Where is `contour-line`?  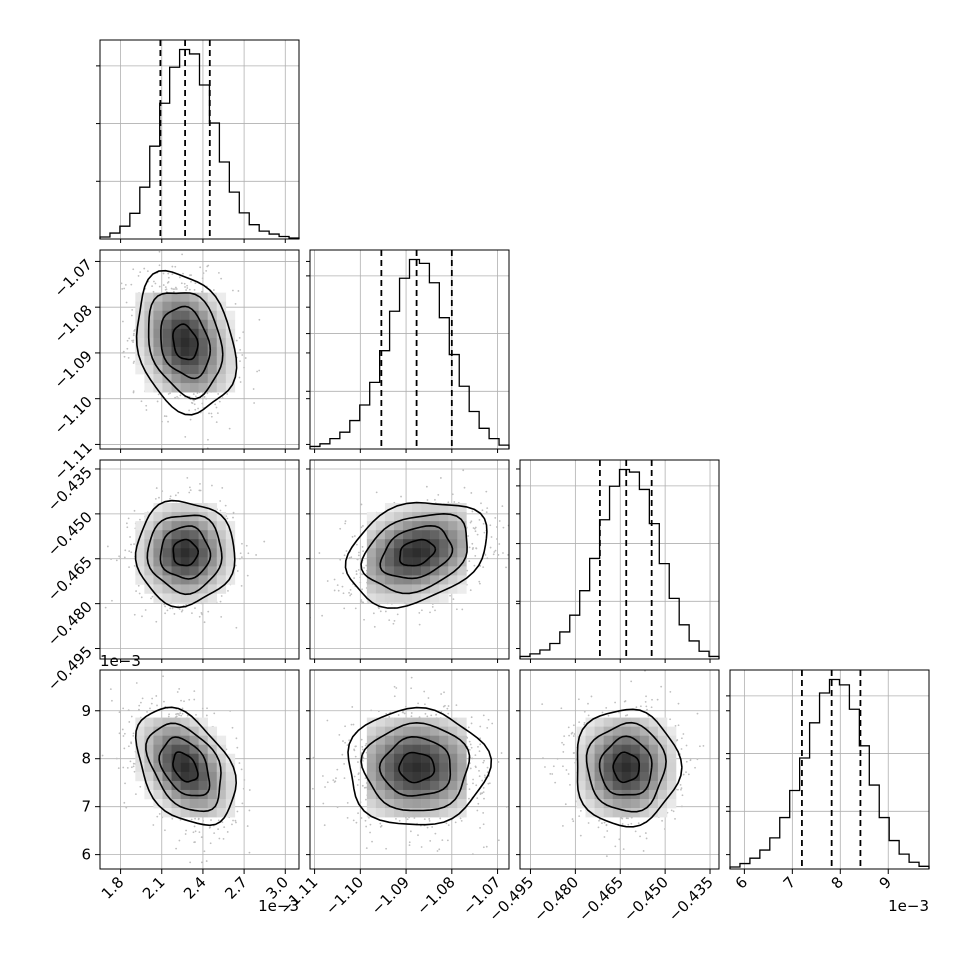 contour-line is located at coordinates (186, 766).